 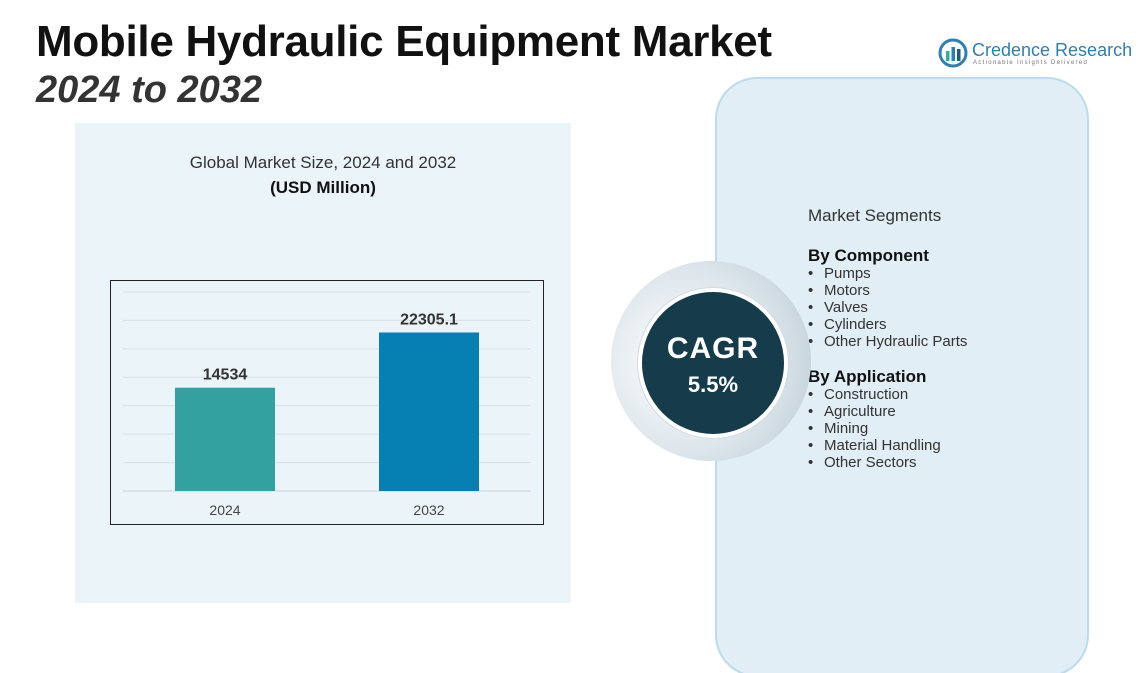 I want to click on list-item: Other Hydraulic Parts, so click(x=887, y=341).